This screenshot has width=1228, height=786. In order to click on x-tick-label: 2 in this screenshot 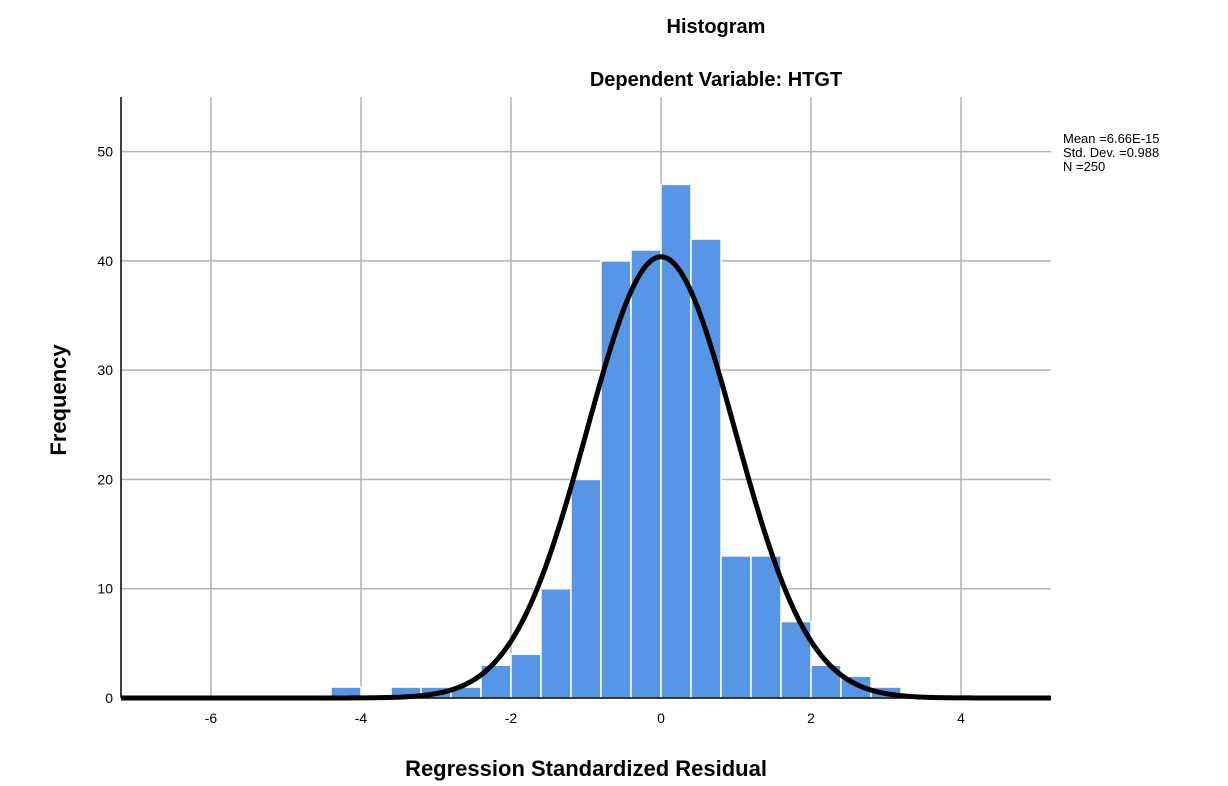, I will do `click(811, 718)`.